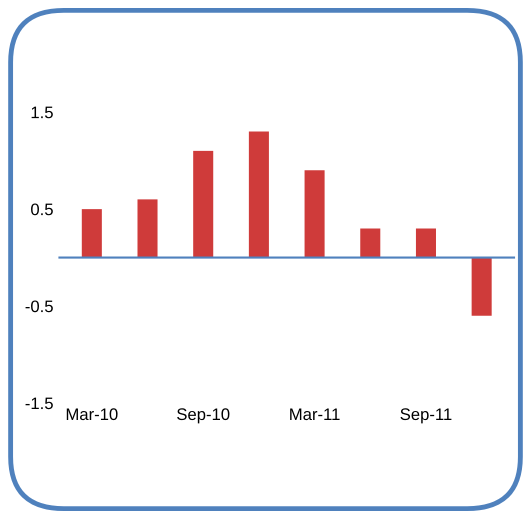 The height and width of the screenshot is (519, 531). What do you see at coordinates (42, 112) in the screenshot?
I see `y-tick-label: 1.5` at bounding box center [42, 112].